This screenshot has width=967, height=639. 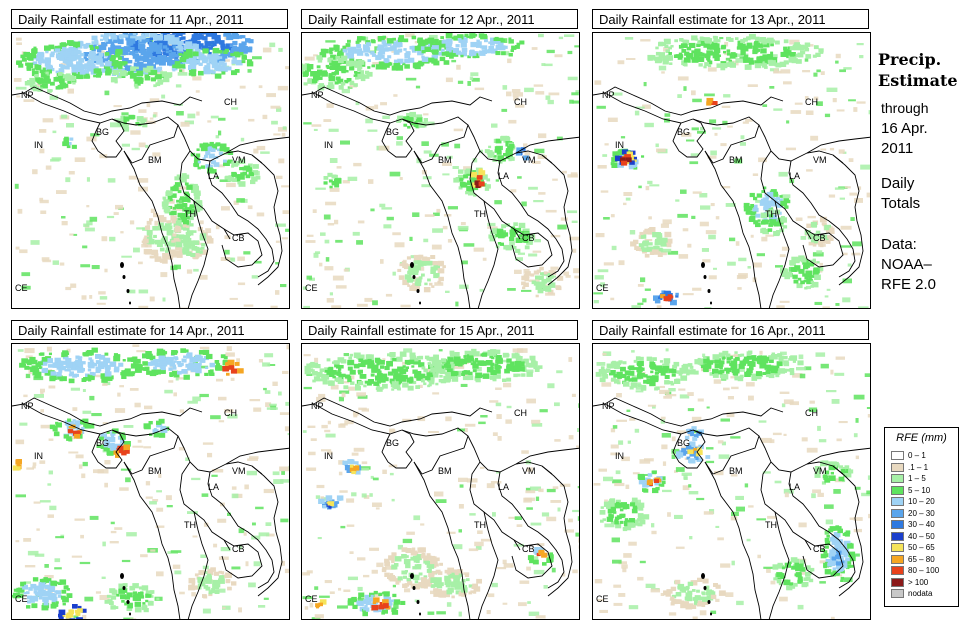 I want to click on legend-label: 0 – 1, so click(x=917, y=455).